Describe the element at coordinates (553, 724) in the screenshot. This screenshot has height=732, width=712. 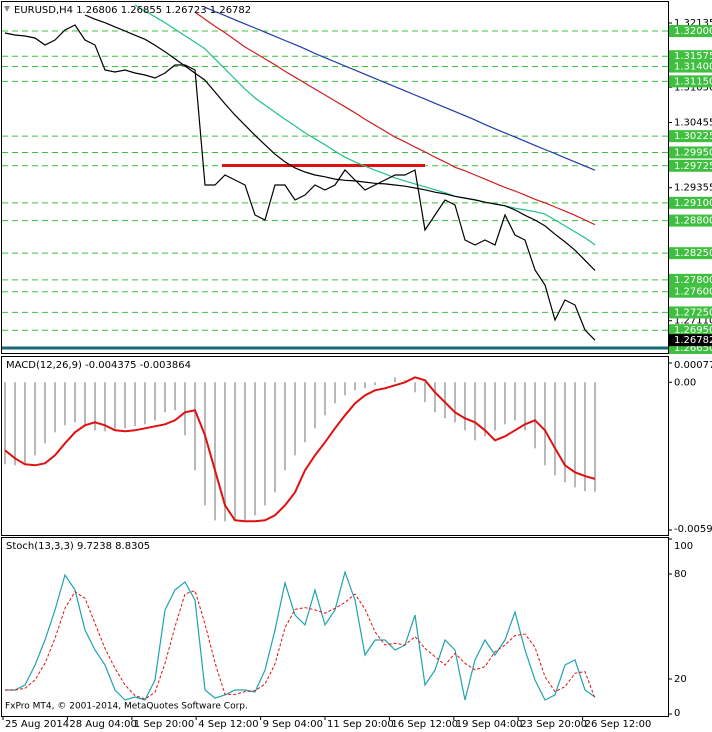
I see `x-tick-label: 23 Sep 20:00` at that location.